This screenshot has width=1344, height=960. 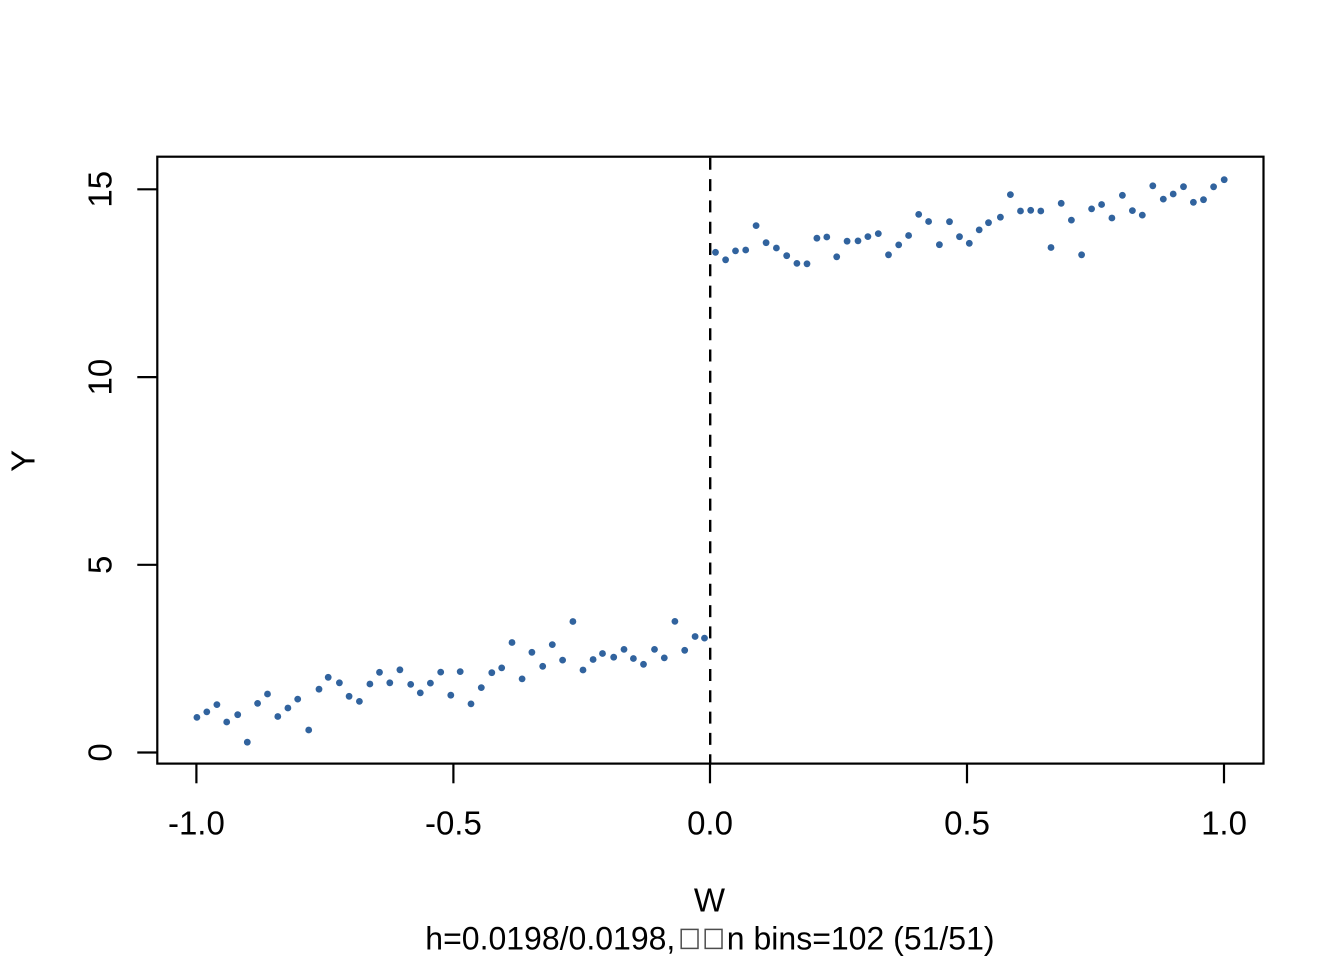 What do you see at coordinates (967, 823) in the screenshot?
I see `svg-text: 0.5` at bounding box center [967, 823].